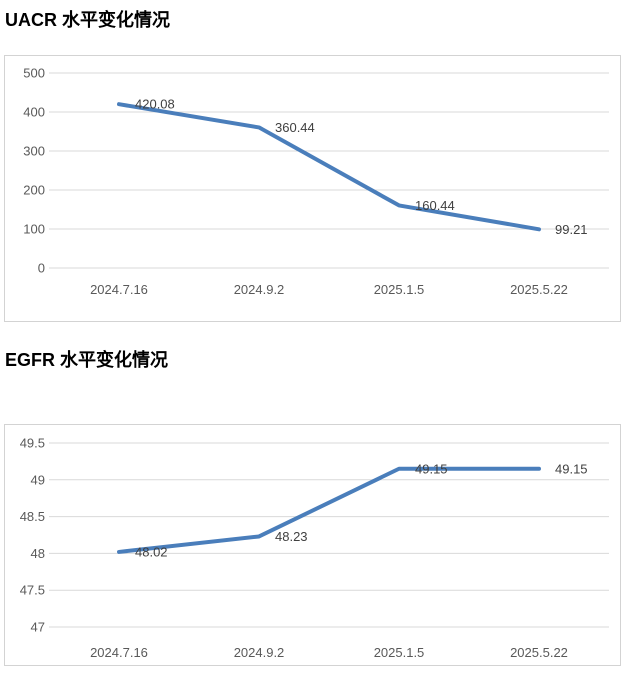  What do you see at coordinates (295, 127) in the screenshot?
I see `data-point-label: 360.44` at bounding box center [295, 127].